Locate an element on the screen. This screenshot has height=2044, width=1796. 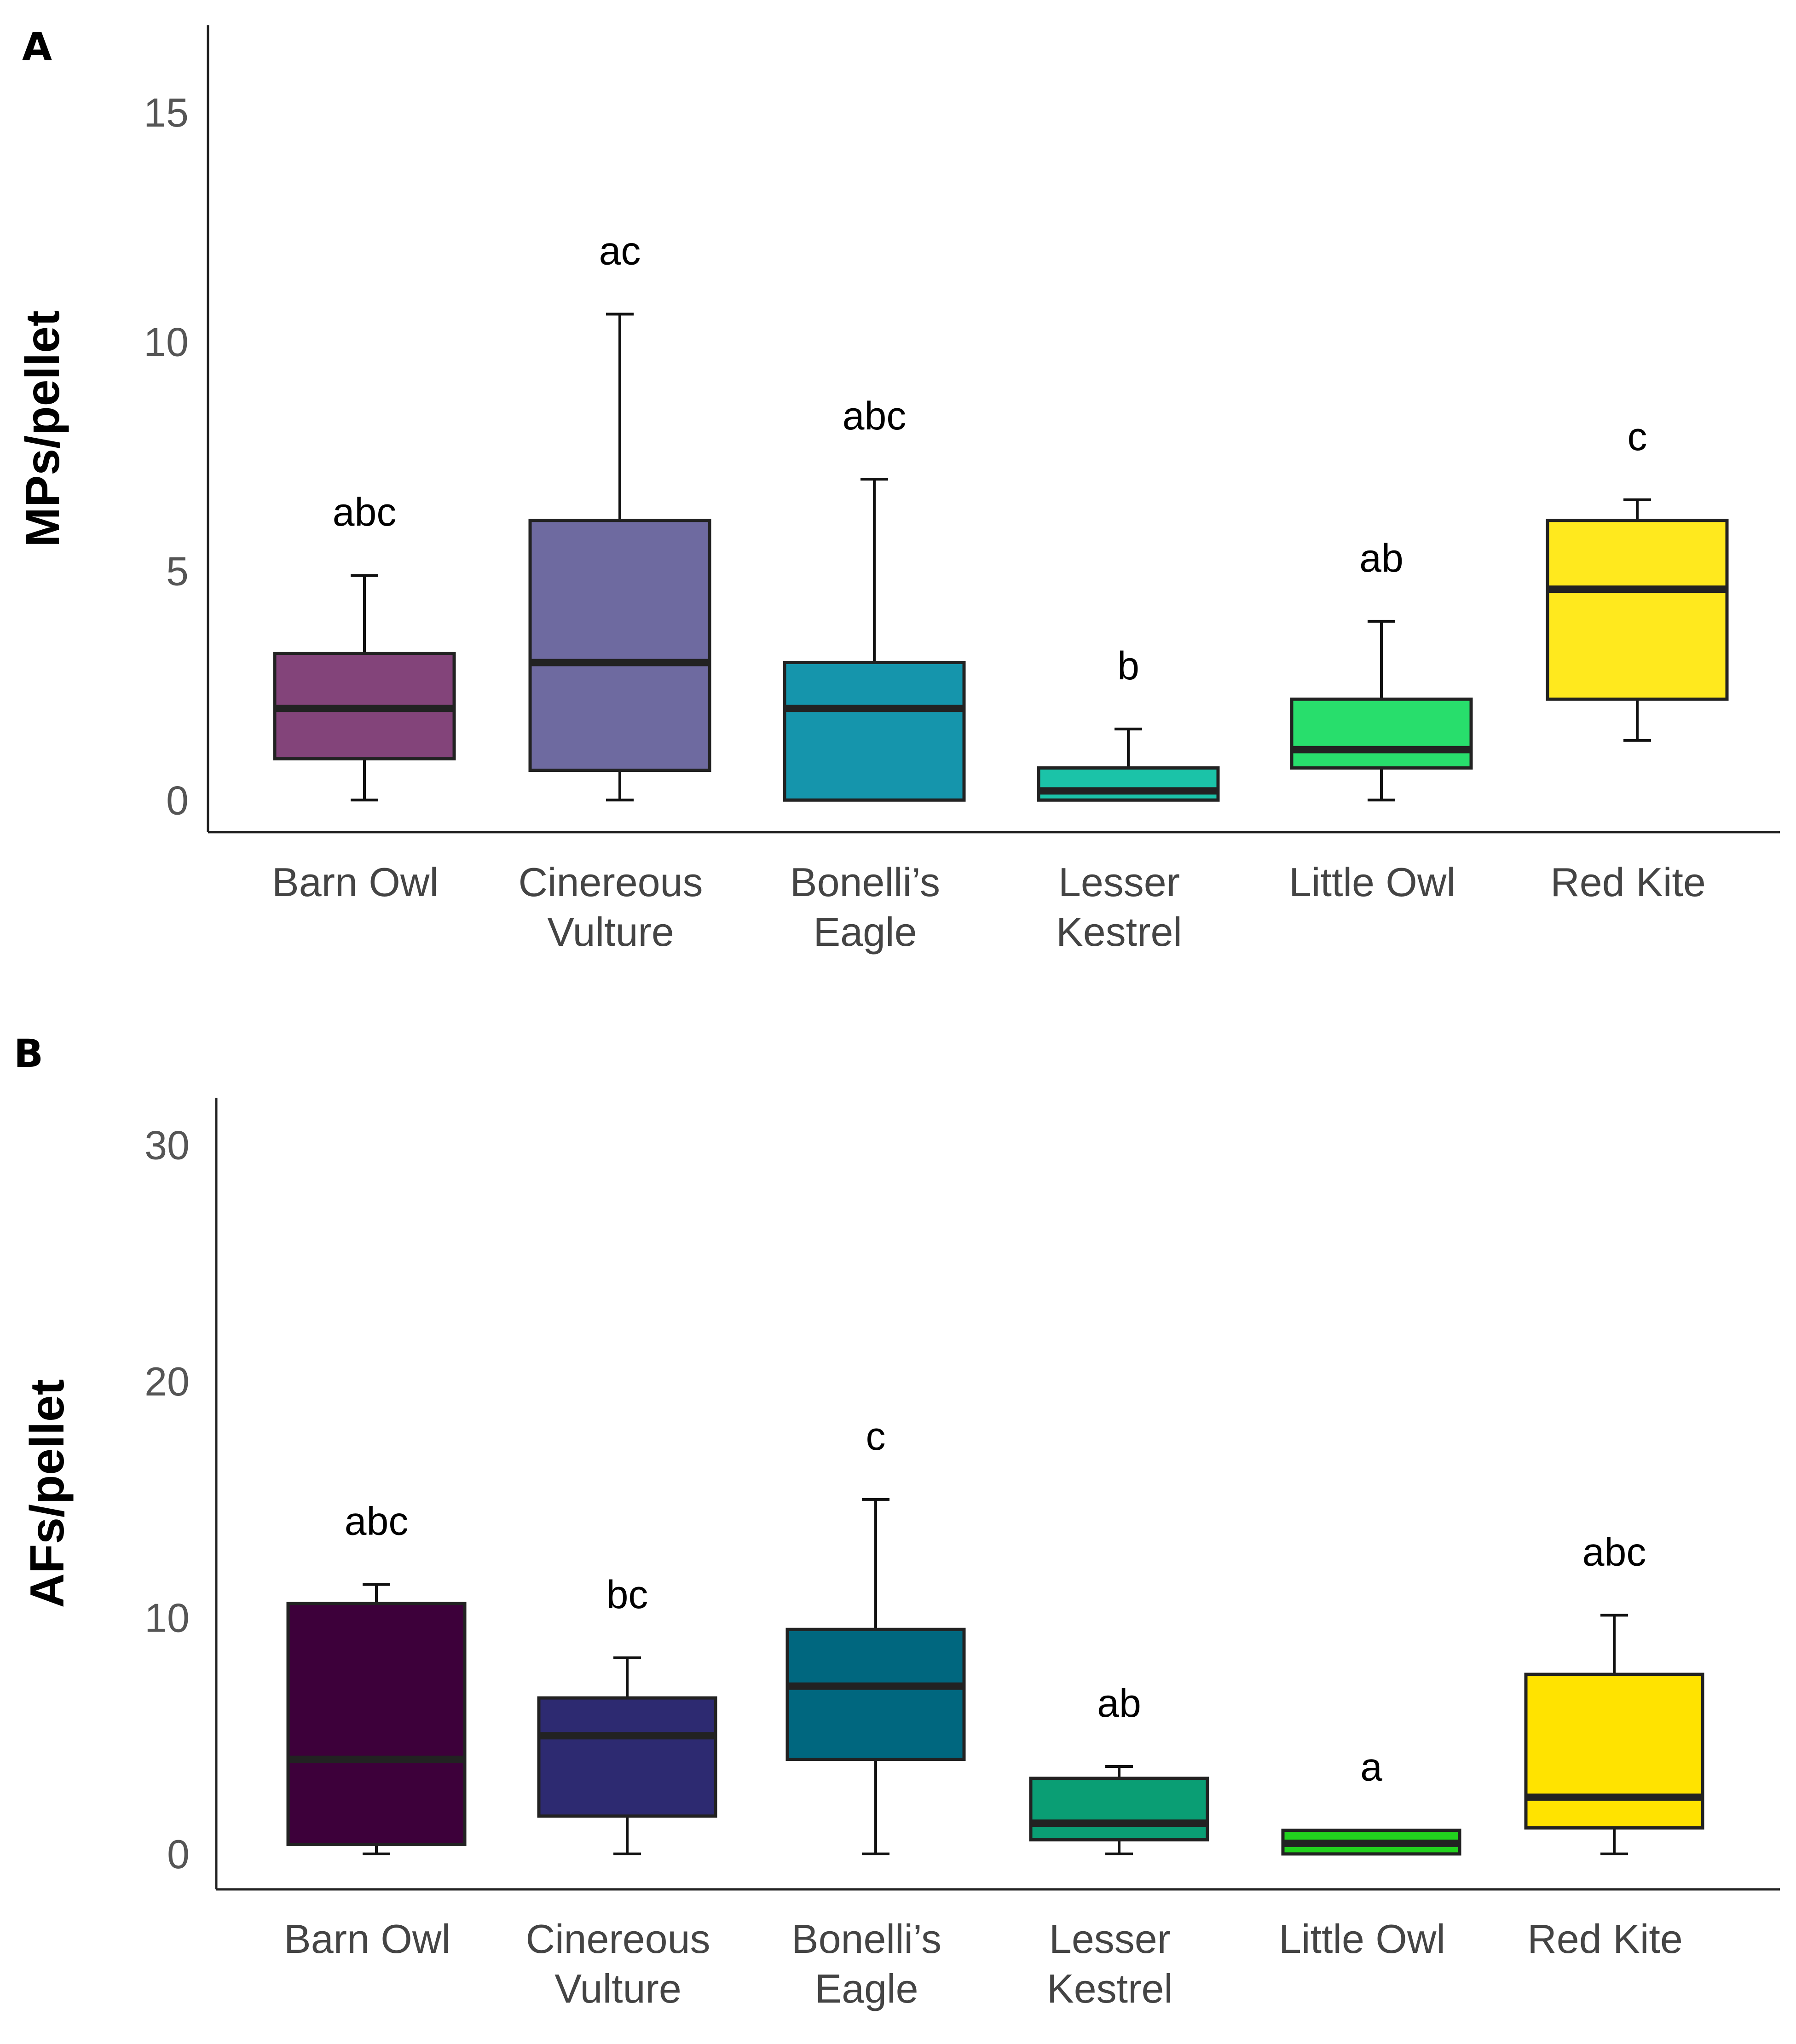
y-tick-label: 5 is located at coordinates (178, 571).